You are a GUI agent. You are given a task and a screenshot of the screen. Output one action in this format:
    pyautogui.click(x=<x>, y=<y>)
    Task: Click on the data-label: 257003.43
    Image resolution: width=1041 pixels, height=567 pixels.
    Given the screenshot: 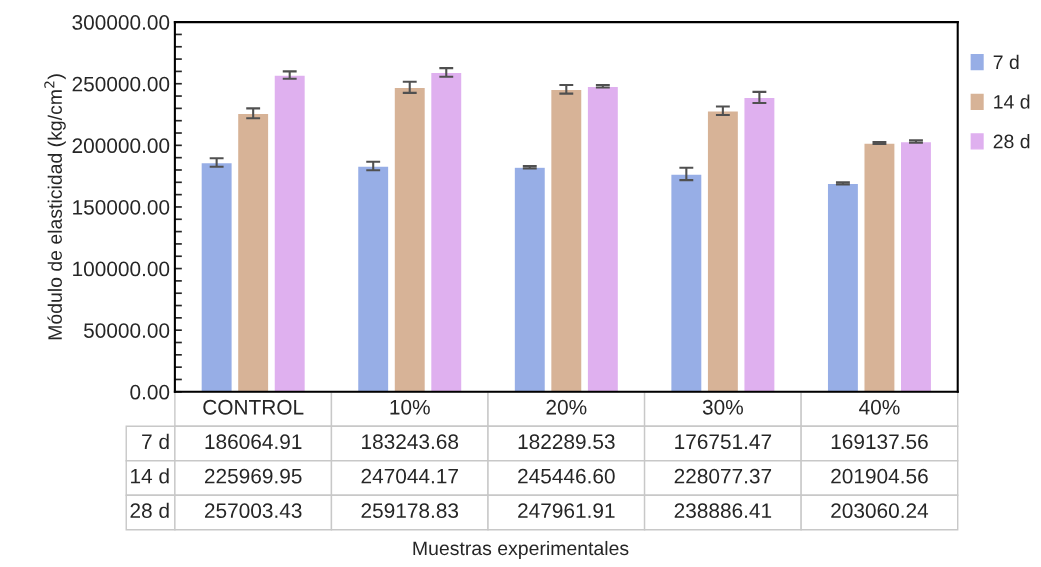 What is the action you would take?
    pyautogui.click(x=253, y=511)
    